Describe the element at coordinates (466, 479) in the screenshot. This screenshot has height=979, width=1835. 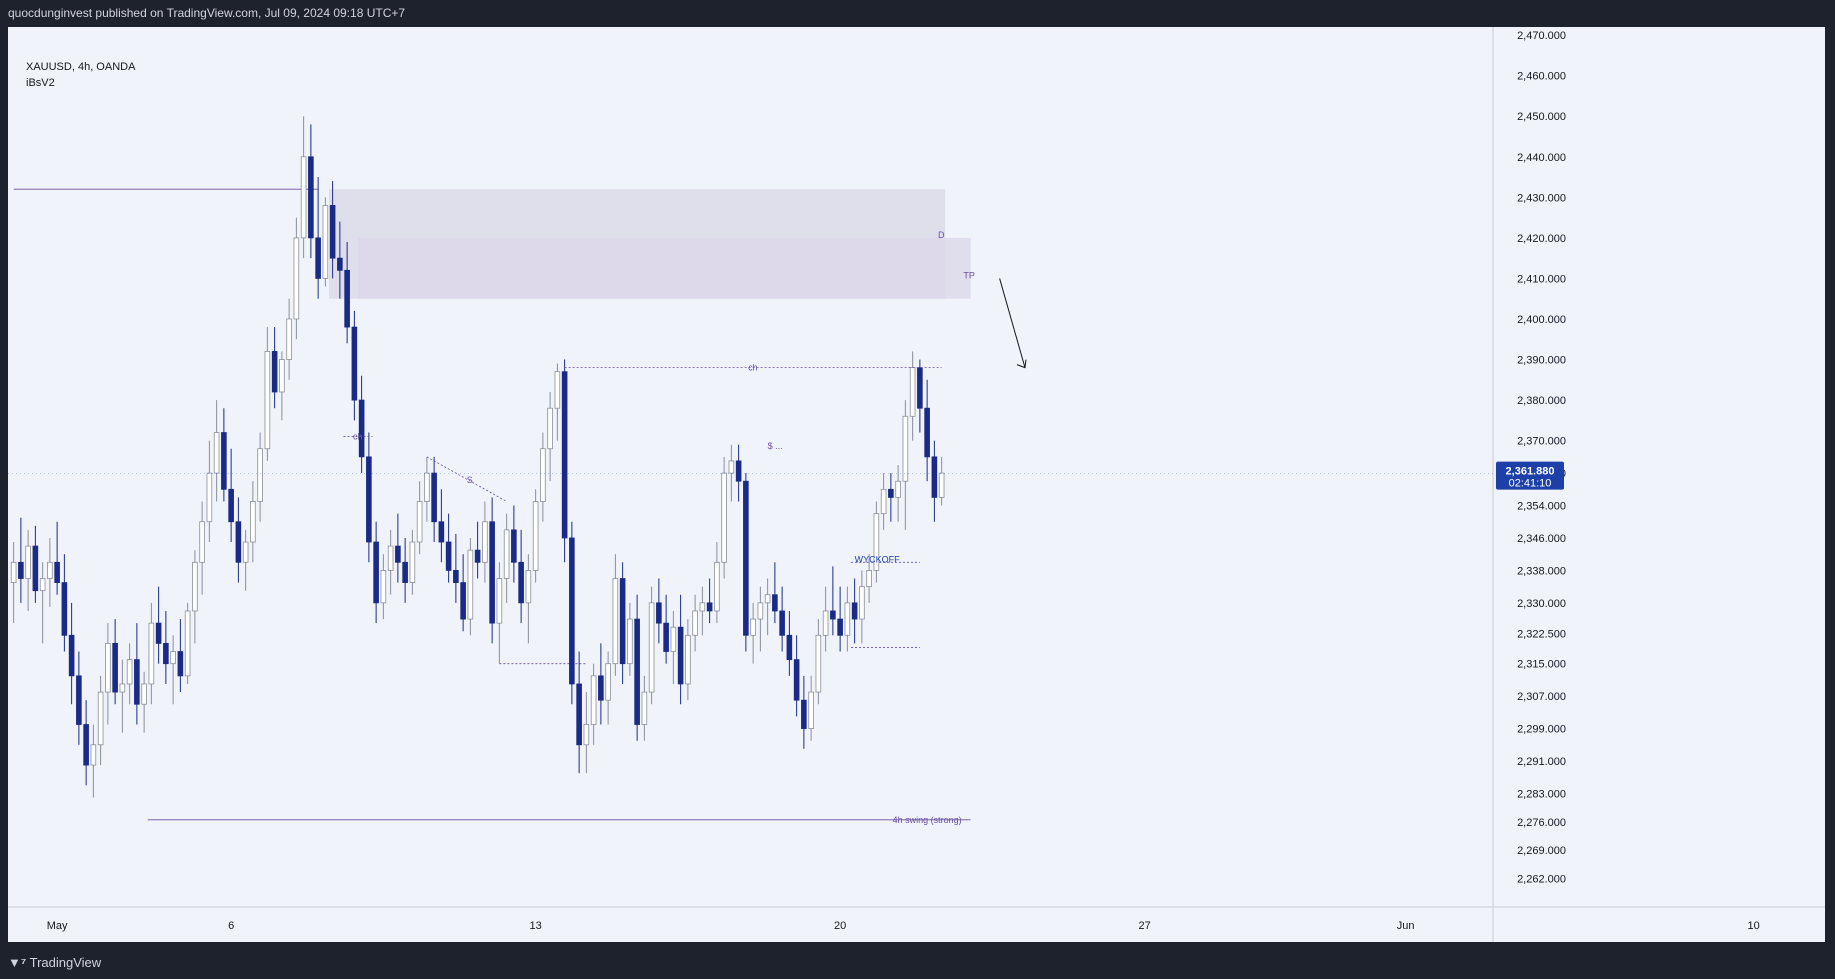
I see `sweep-line` at that location.